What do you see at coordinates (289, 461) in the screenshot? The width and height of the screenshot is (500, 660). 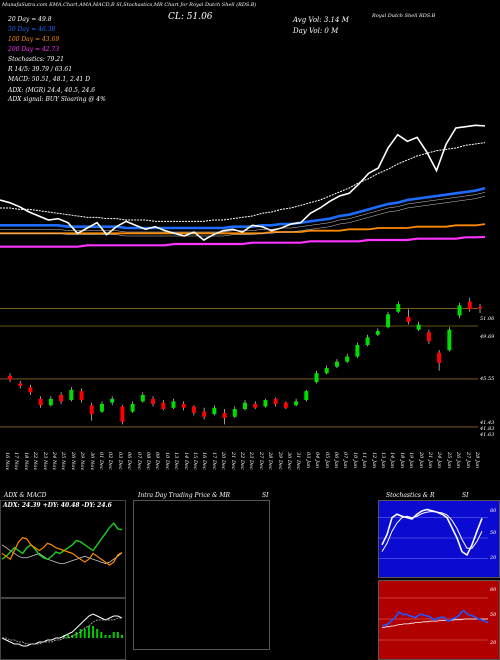 I see `x-tick-label: 30 Dec` at bounding box center [289, 461].